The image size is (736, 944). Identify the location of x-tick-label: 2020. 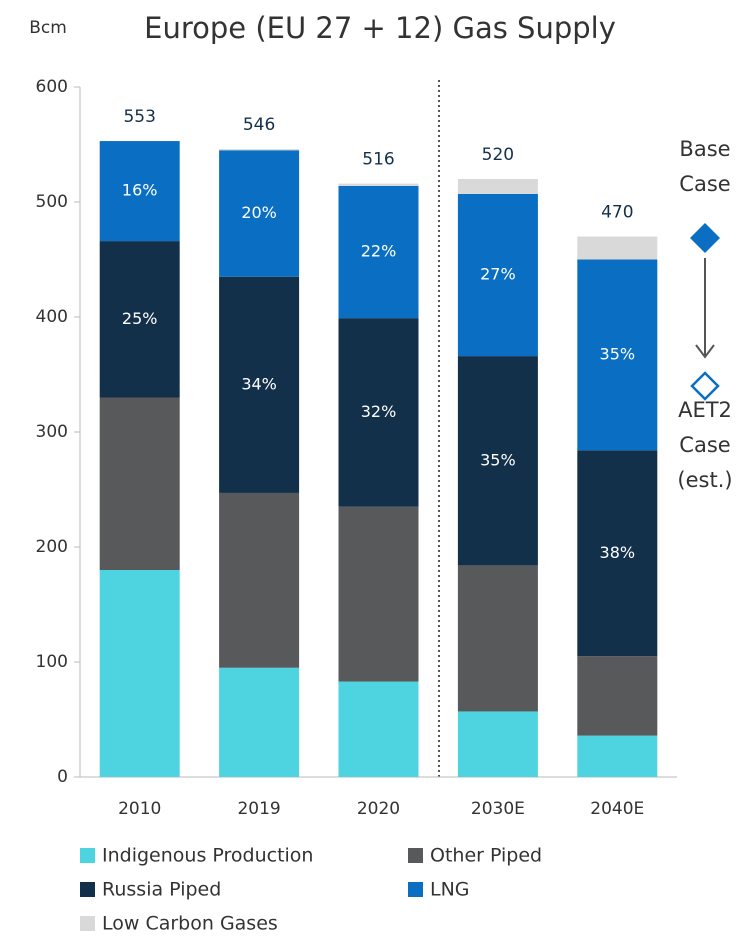
(378, 809).